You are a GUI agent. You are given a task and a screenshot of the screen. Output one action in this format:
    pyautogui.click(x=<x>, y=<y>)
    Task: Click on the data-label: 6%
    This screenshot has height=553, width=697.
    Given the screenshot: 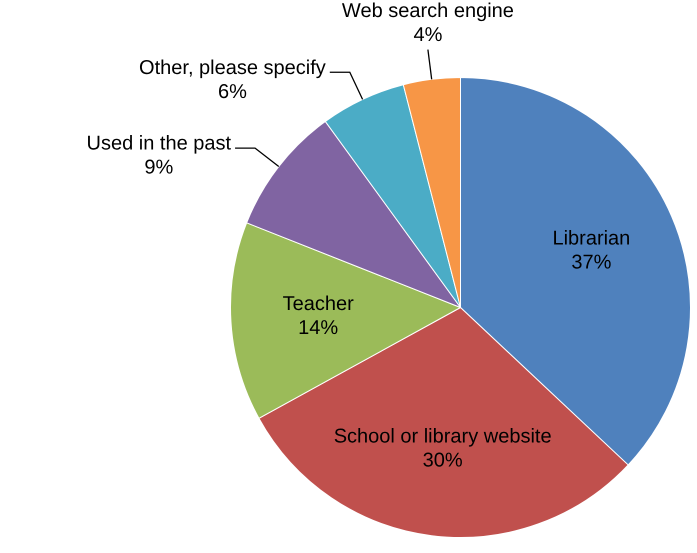 What is the action you would take?
    pyautogui.click(x=233, y=91)
    